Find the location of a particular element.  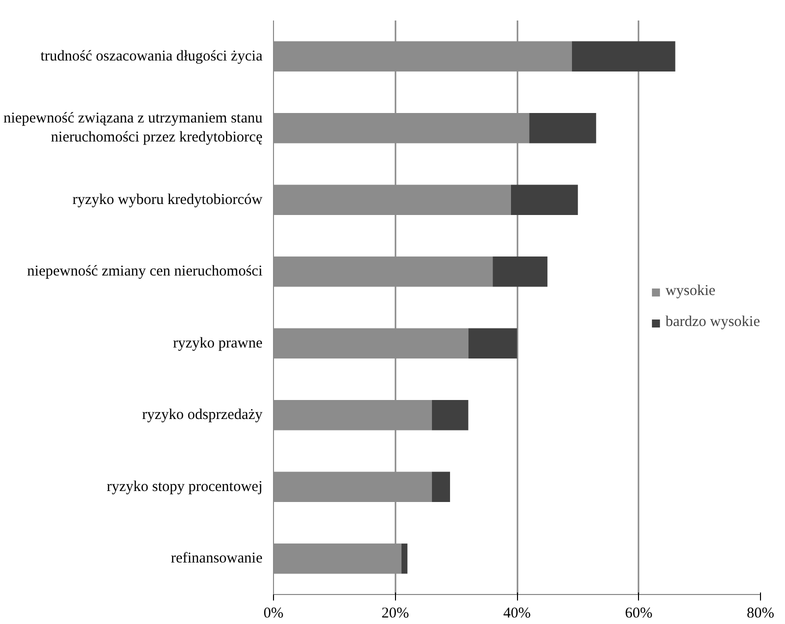

x-tick-label: 80% is located at coordinates (760, 614).